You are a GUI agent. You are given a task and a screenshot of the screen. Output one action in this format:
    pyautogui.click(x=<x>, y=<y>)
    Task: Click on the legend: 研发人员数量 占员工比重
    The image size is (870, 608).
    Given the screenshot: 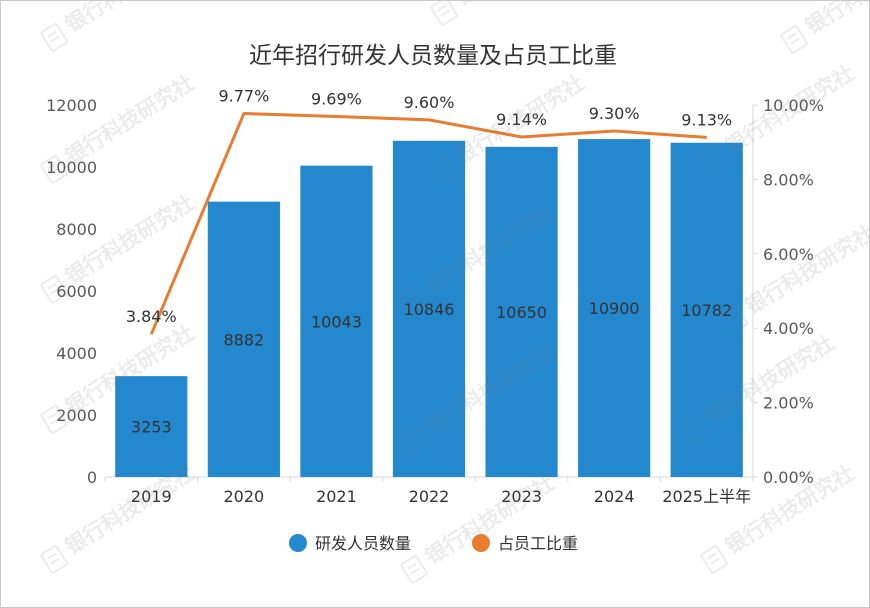 What is the action you would take?
    pyautogui.click(x=433, y=543)
    